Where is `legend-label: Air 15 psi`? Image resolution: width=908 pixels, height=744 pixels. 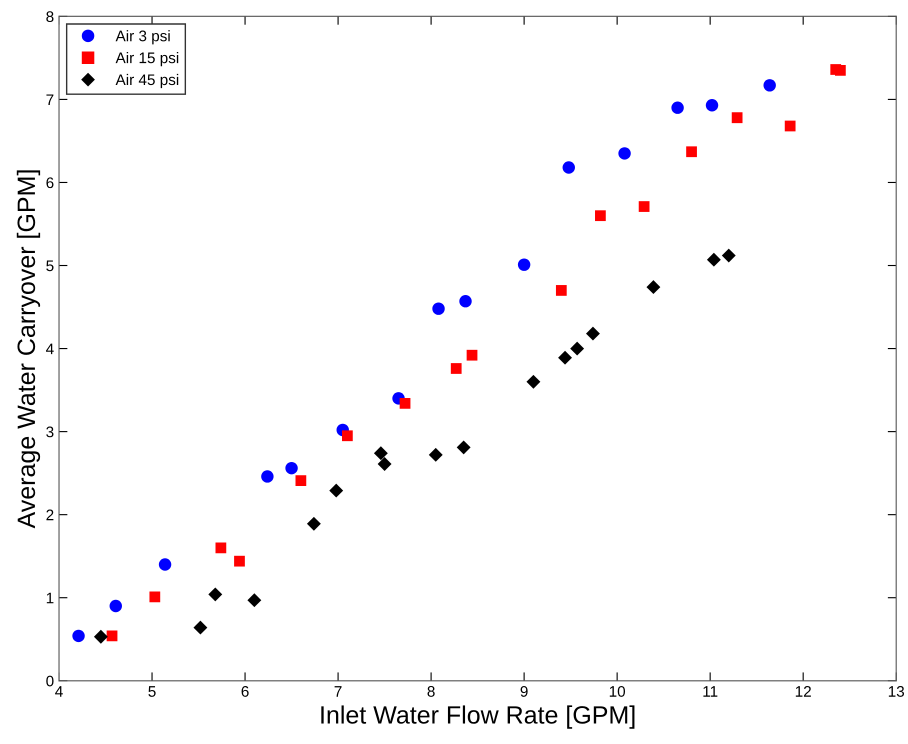
legend-label: Air 15 psi is located at coordinates (147, 59).